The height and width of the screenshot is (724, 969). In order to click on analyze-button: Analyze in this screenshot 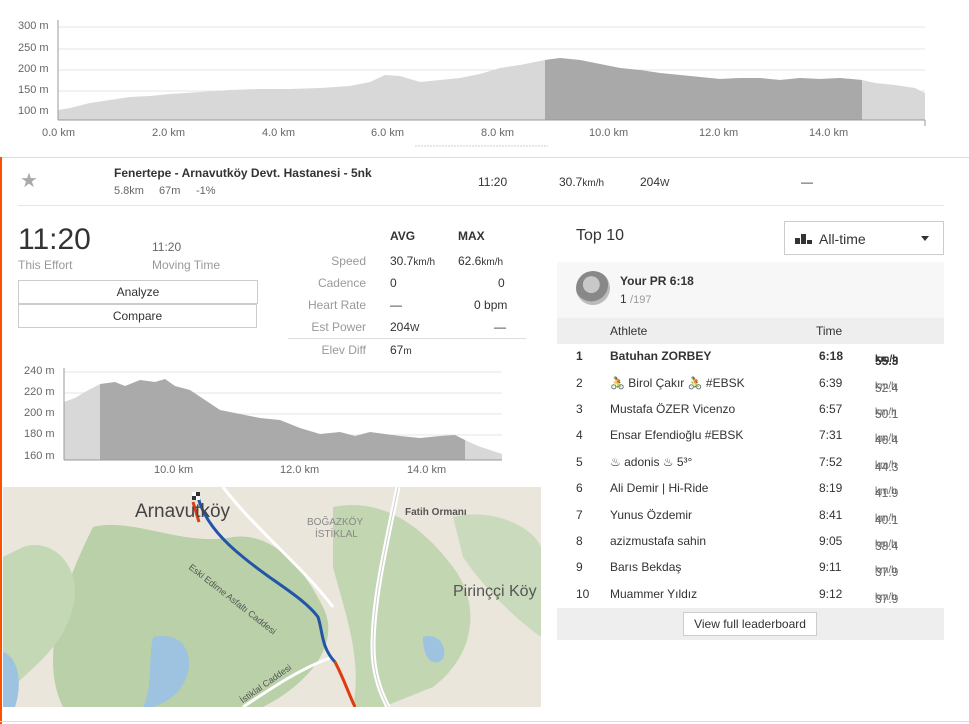, I will do `click(138, 292)`.